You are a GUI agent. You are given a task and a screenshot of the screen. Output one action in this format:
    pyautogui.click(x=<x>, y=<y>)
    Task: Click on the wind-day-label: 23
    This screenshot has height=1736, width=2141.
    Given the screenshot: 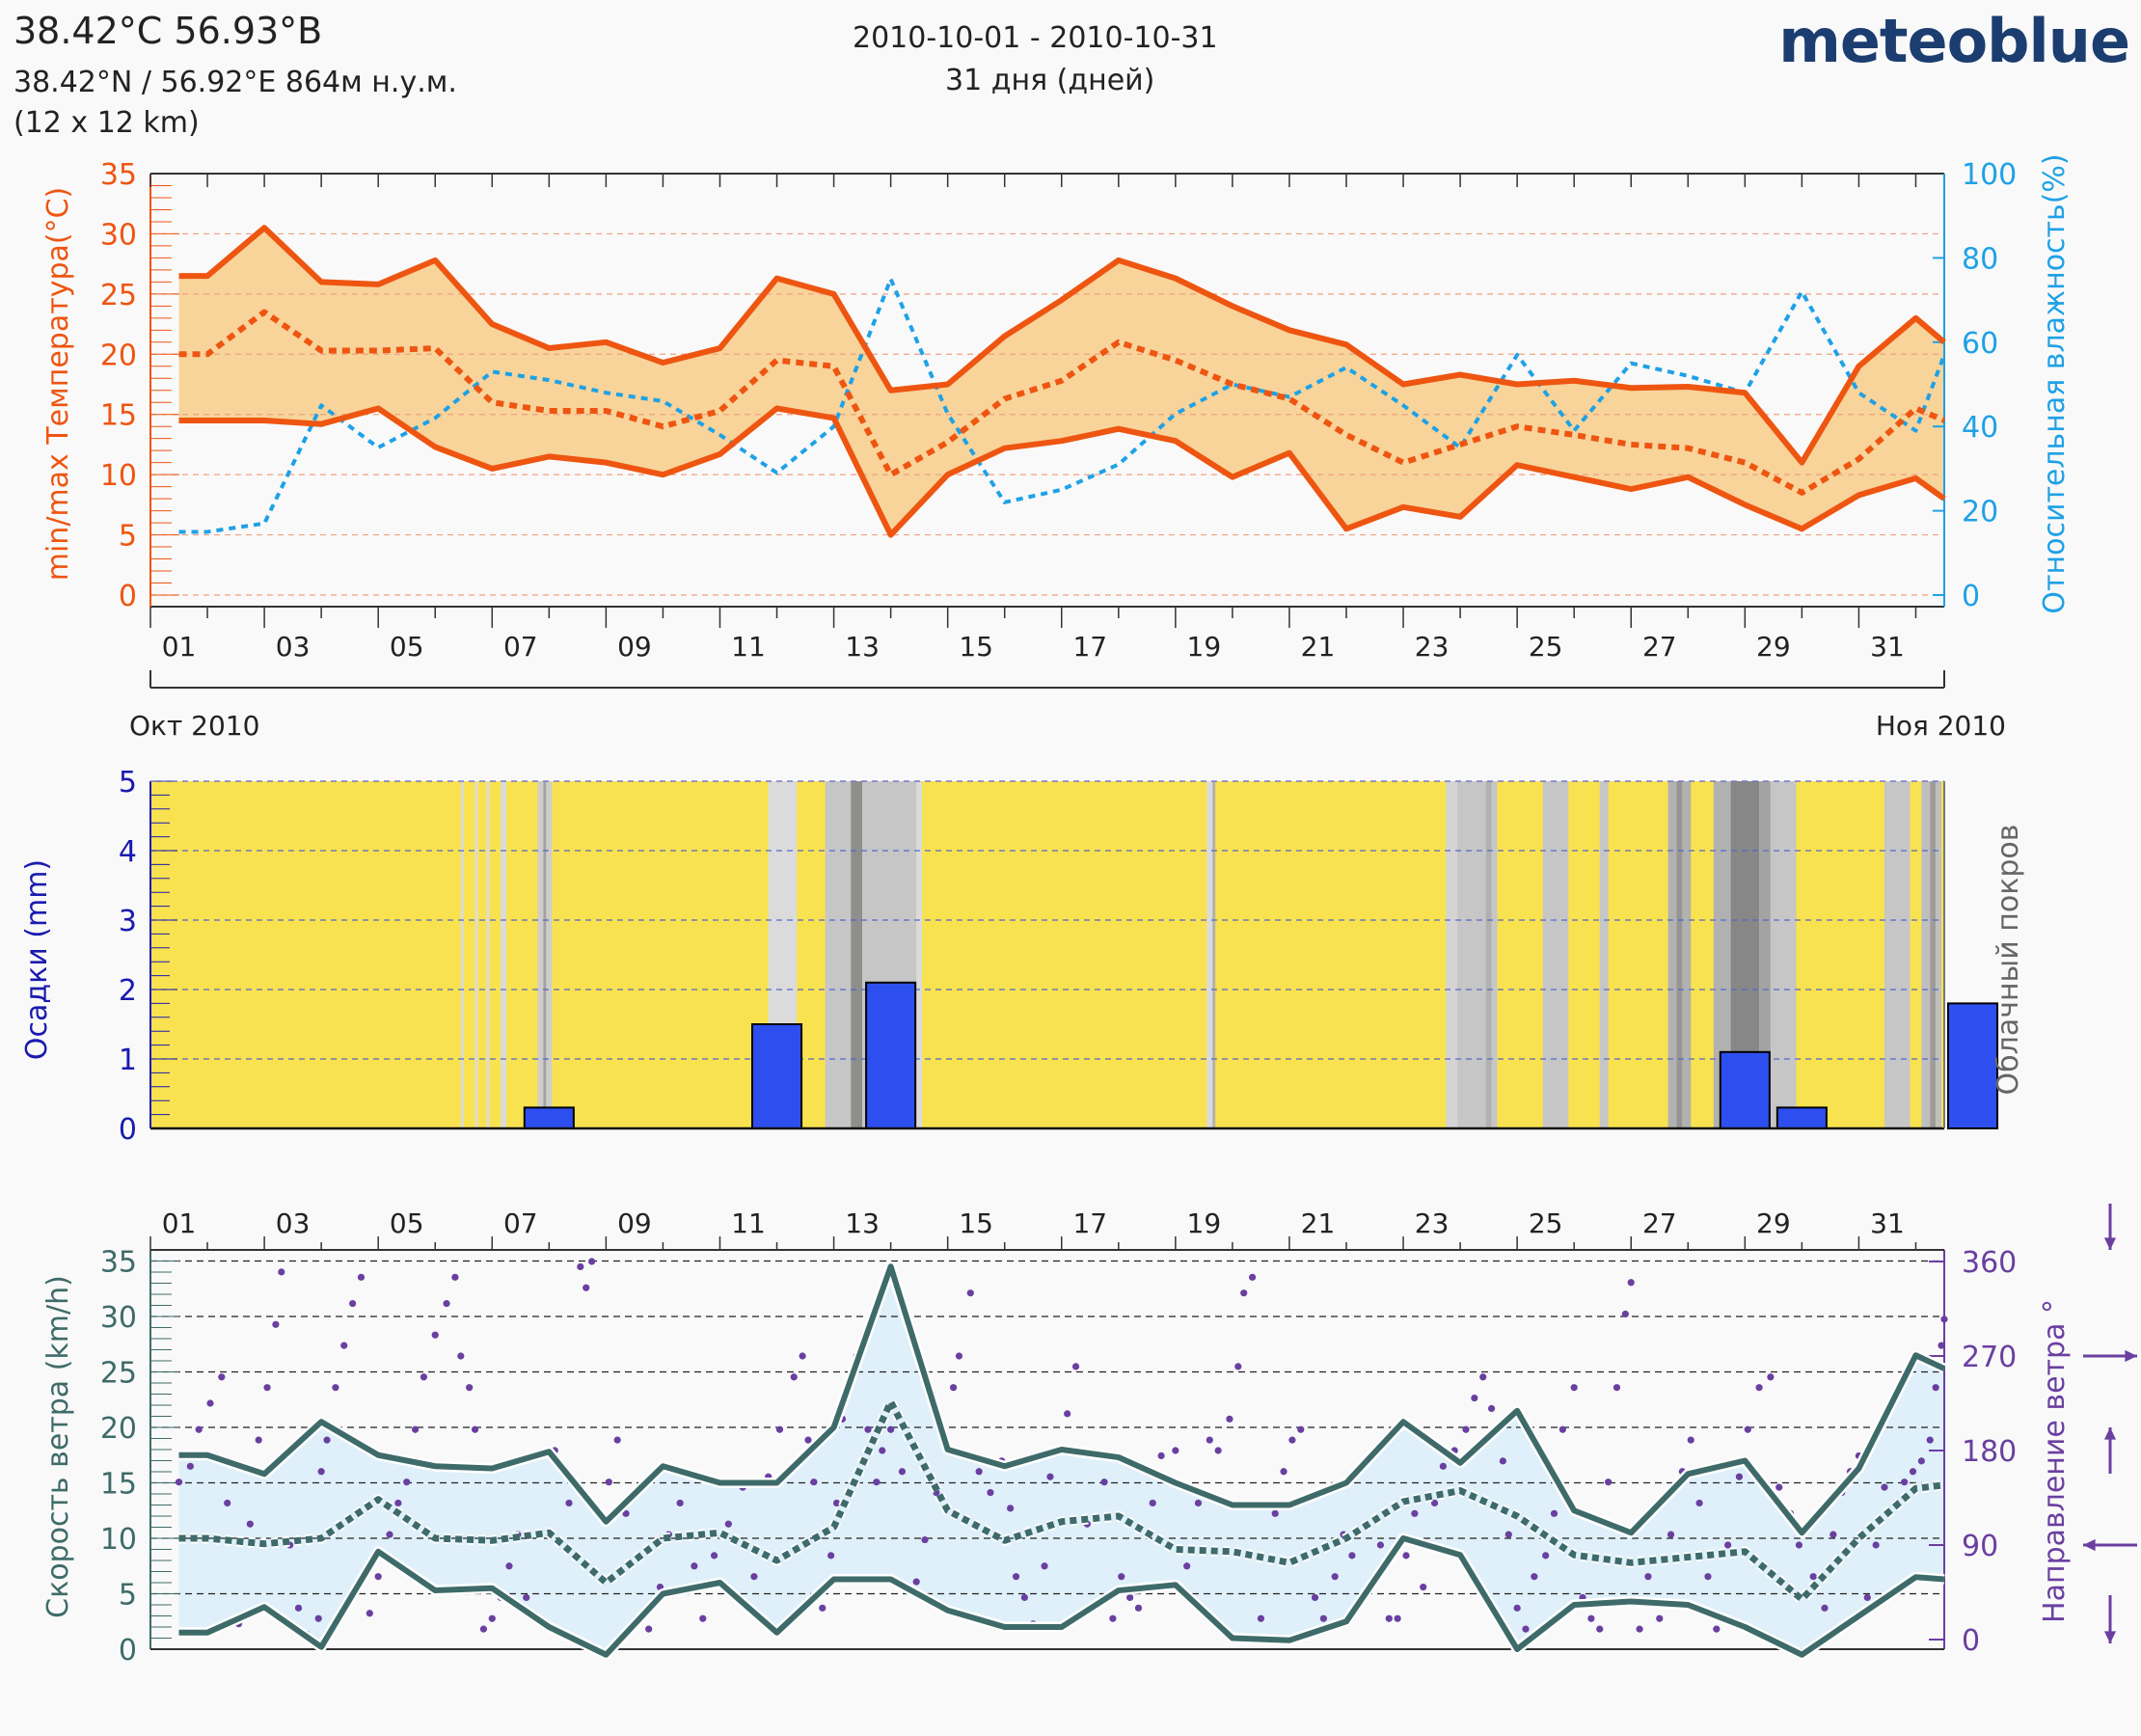 What is the action you would take?
    pyautogui.click(x=1433, y=1223)
    